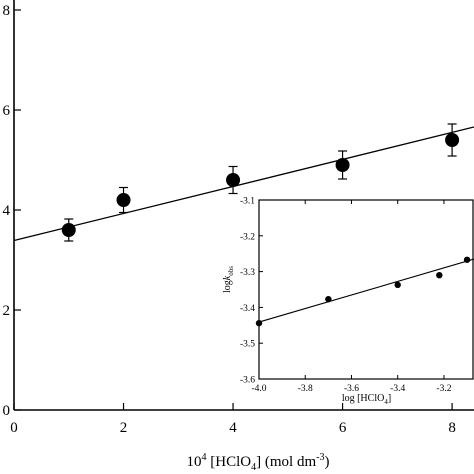 The image size is (474, 474). What do you see at coordinates (7, 211) in the screenshot?
I see `main-y-tick-label: 4` at bounding box center [7, 211].